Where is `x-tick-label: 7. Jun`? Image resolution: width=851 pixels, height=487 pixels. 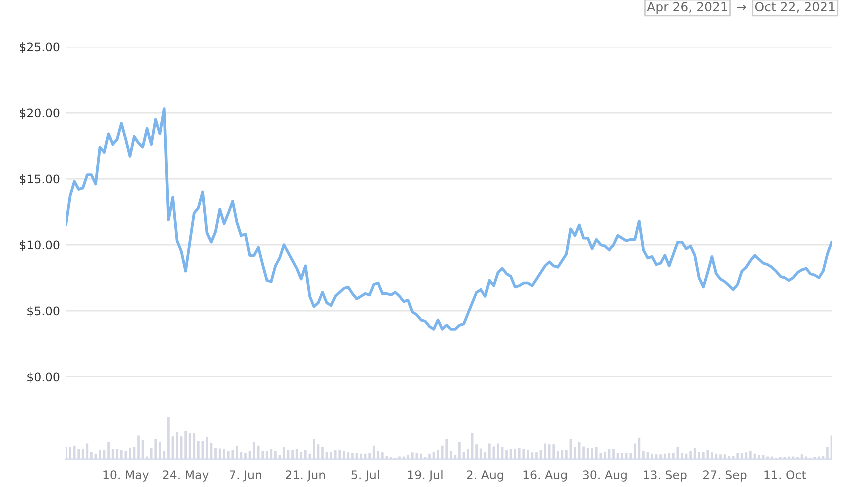
x-tick-label: 7. Jun is located at coordinates (246, 476).